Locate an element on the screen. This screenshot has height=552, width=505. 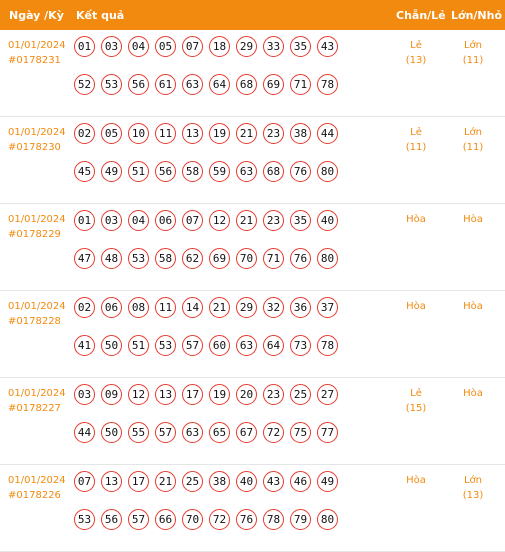
number-ball: 10 is located at coordinates (138, 133).